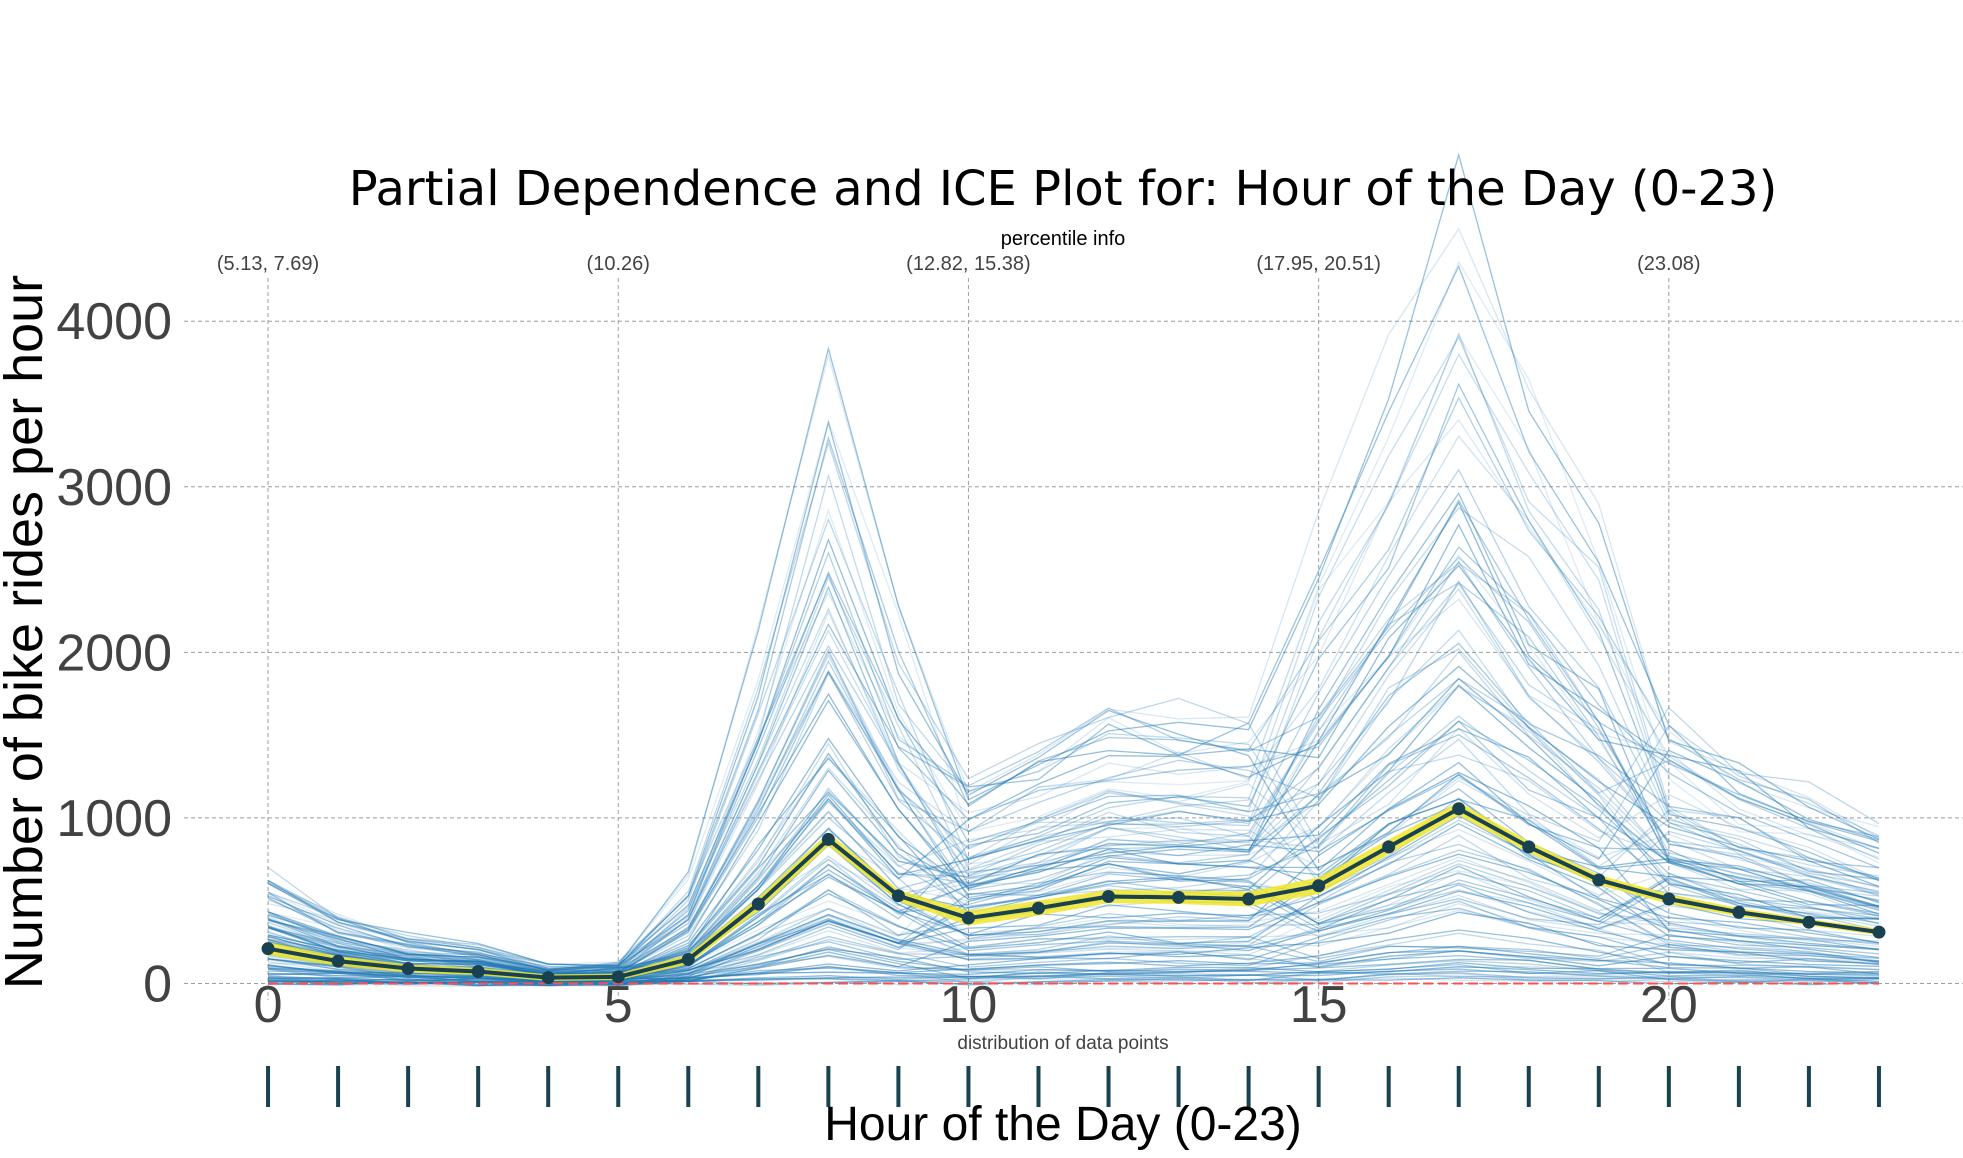 The width and height of the screenshot is (1963, 1158). I want to click on y-tick-label: 0, so click(157, 984).